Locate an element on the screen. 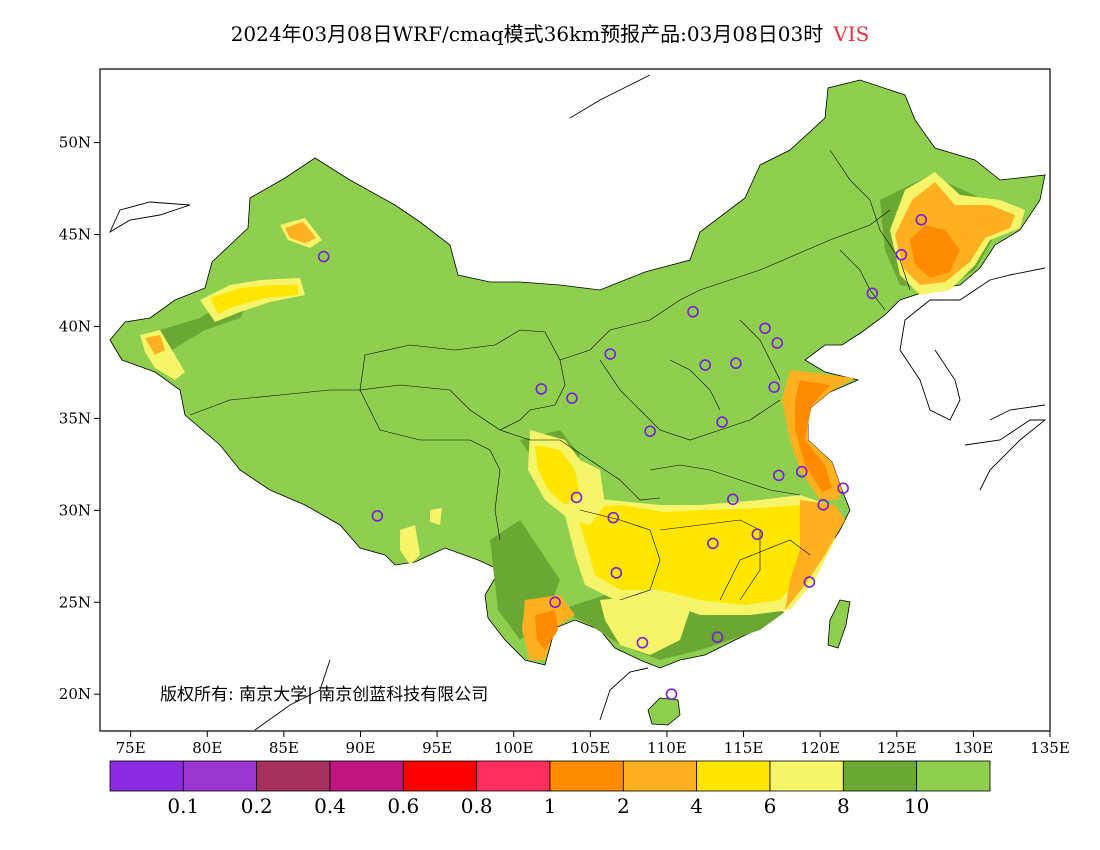 This screenshot has width=1100, height=850. y-tick-label: 35N is located at coordinates (75, 418).